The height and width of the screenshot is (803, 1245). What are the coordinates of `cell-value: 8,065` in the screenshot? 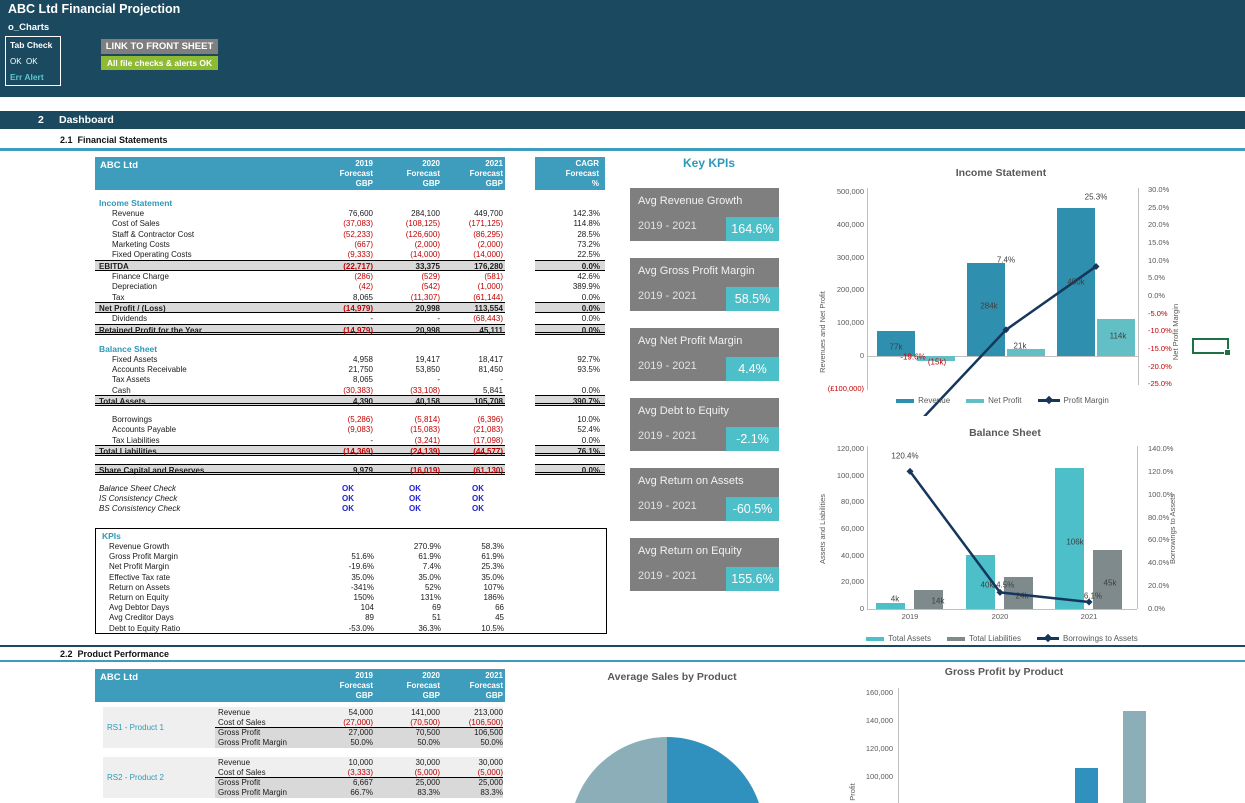 It's located at (362, 380).